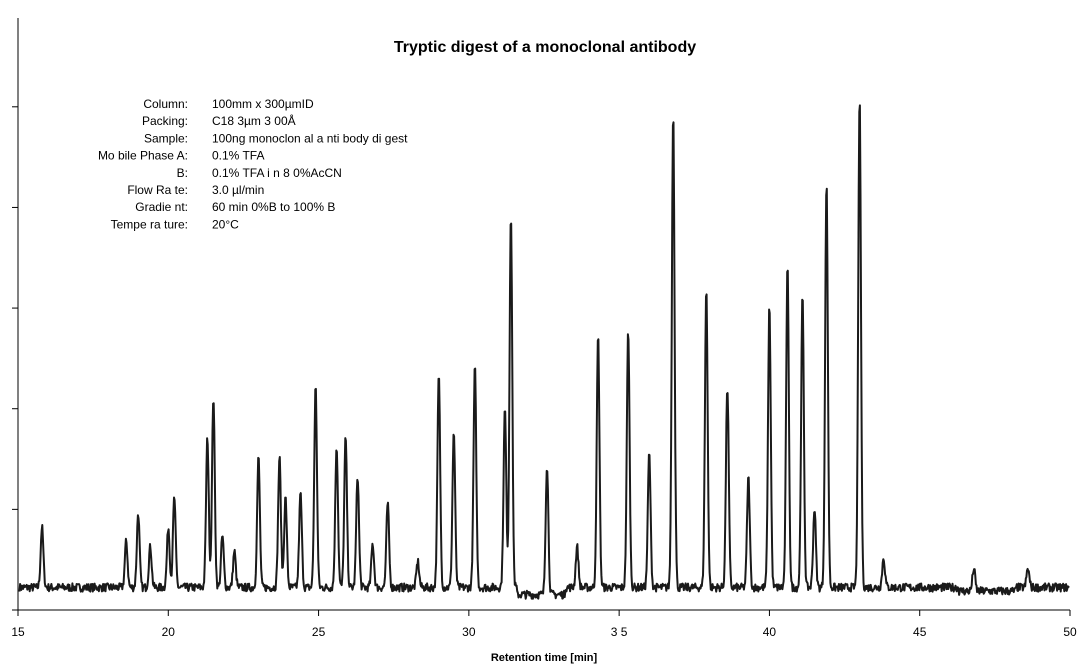 This screenshot has width=1080, height=666. What do you see at coordinates (165, 104) in the screenshot?
I see `info-label: Column:` at bounding box center [165, 104].